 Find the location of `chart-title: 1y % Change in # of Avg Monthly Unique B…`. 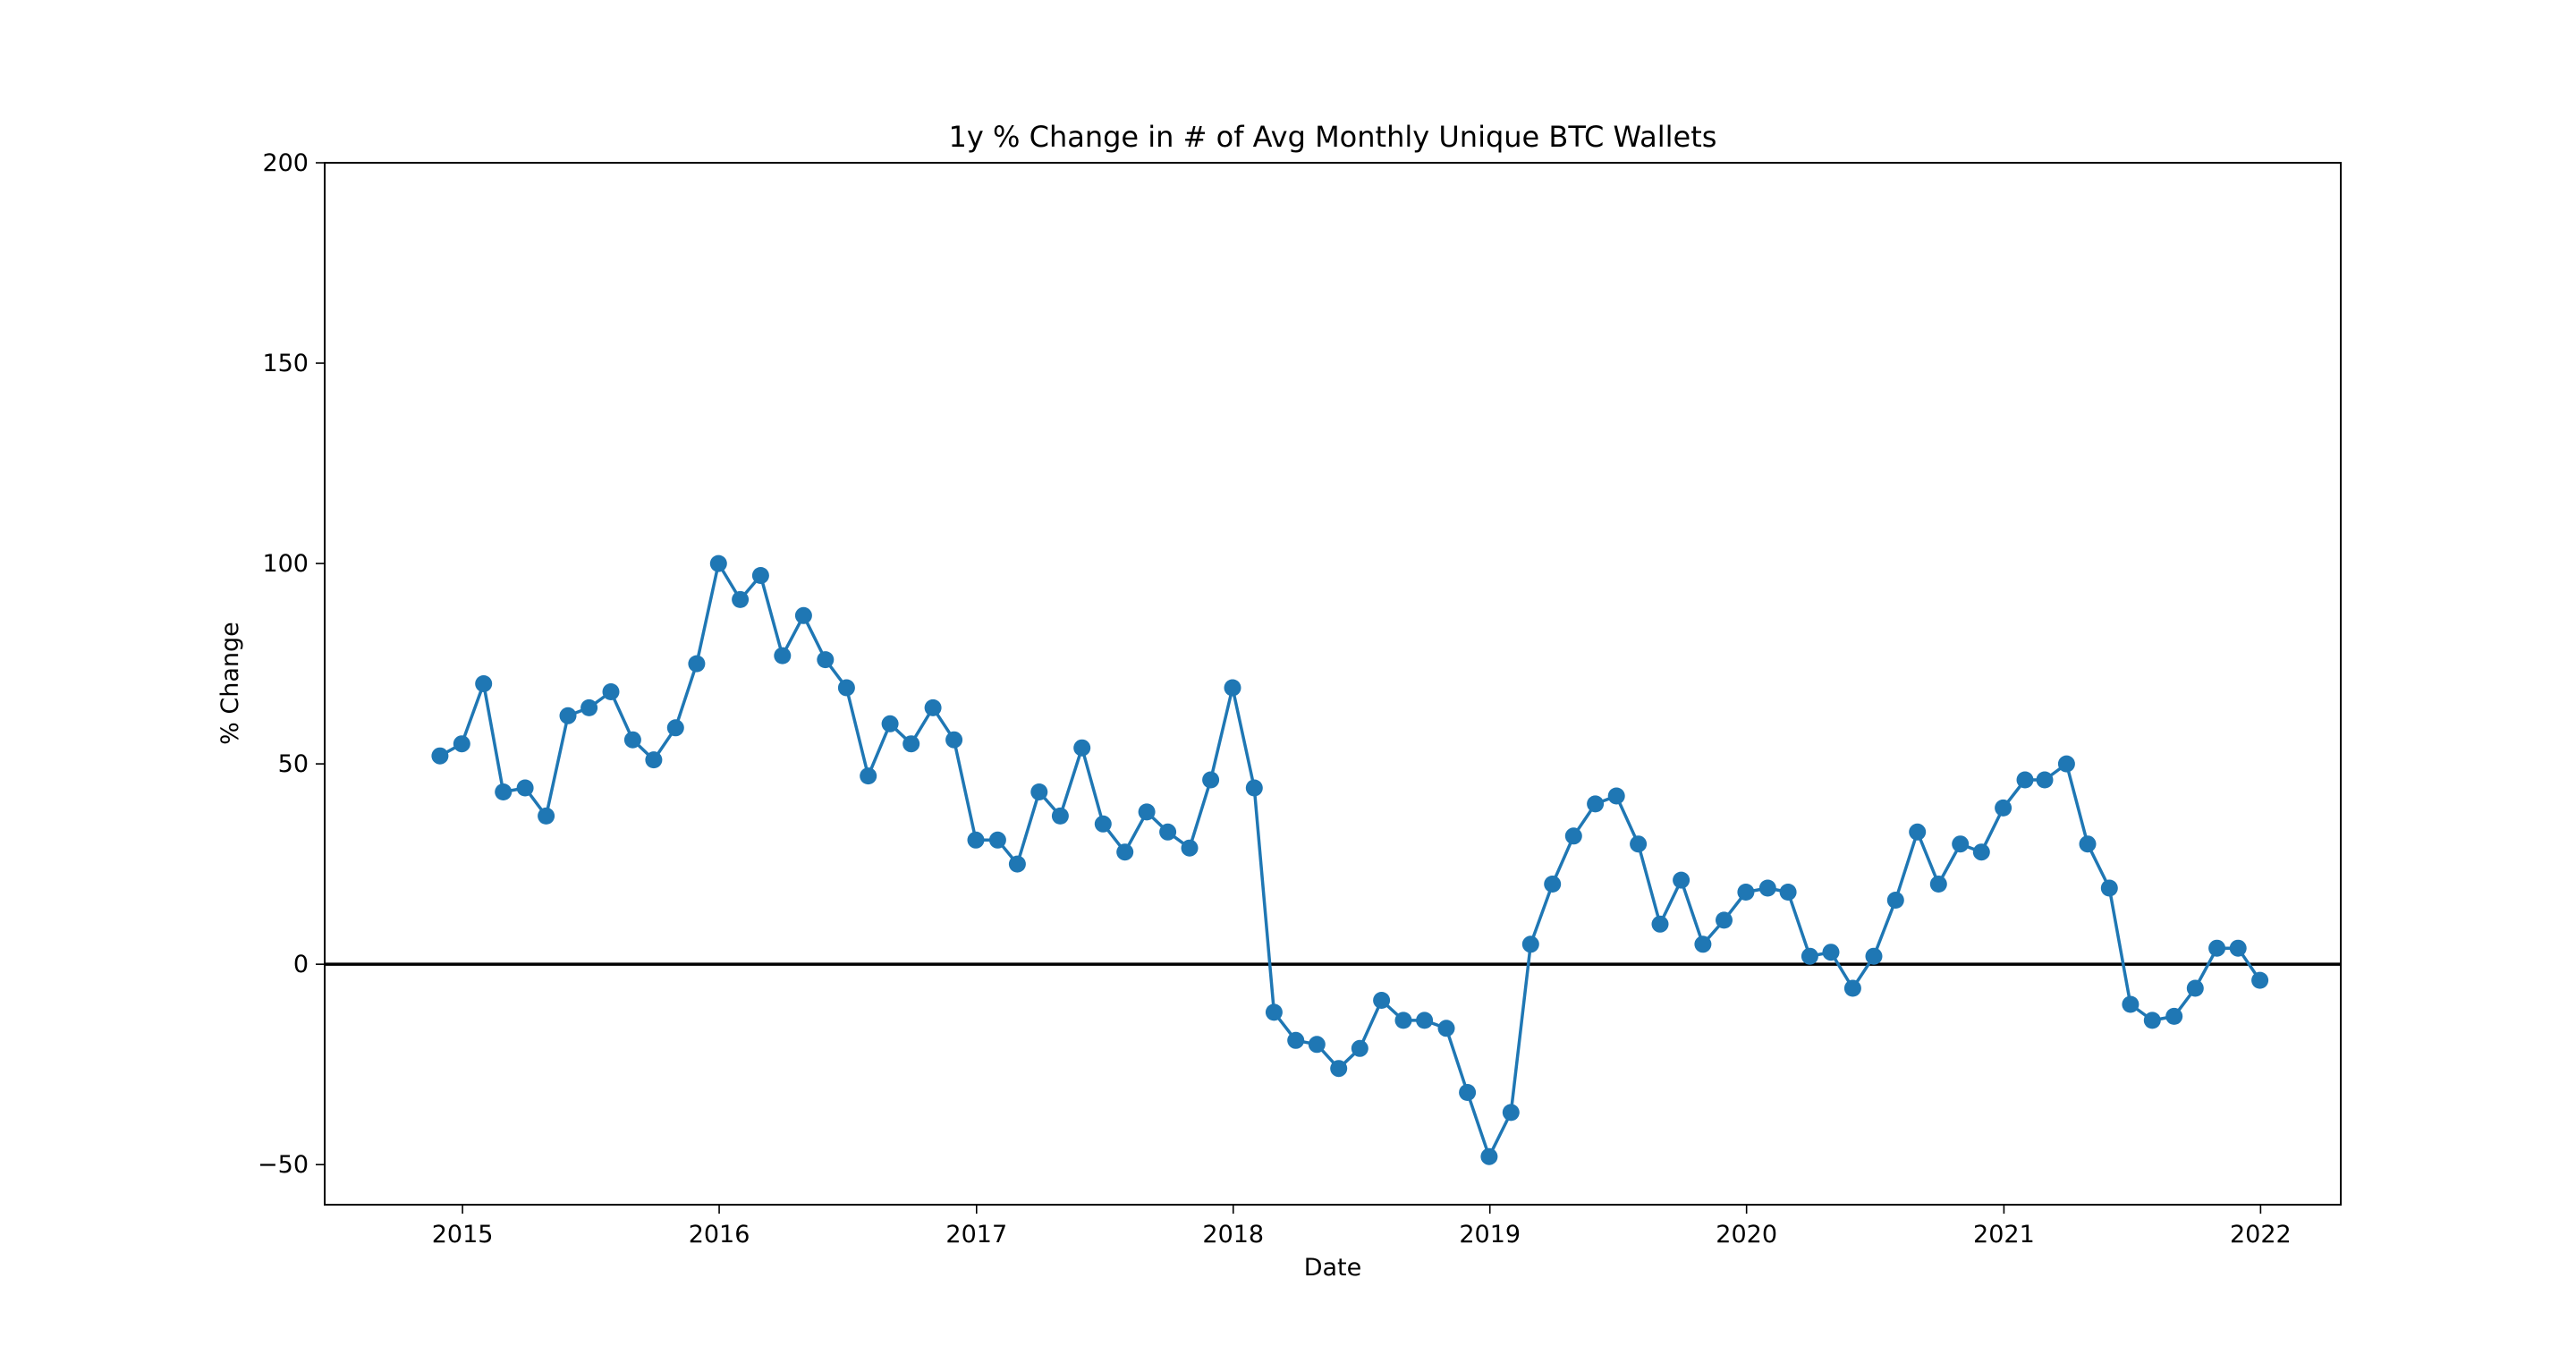

chart-title: 1y % Change in # of Avg Monthly Unique B… is located at coordinates (1333, 137).